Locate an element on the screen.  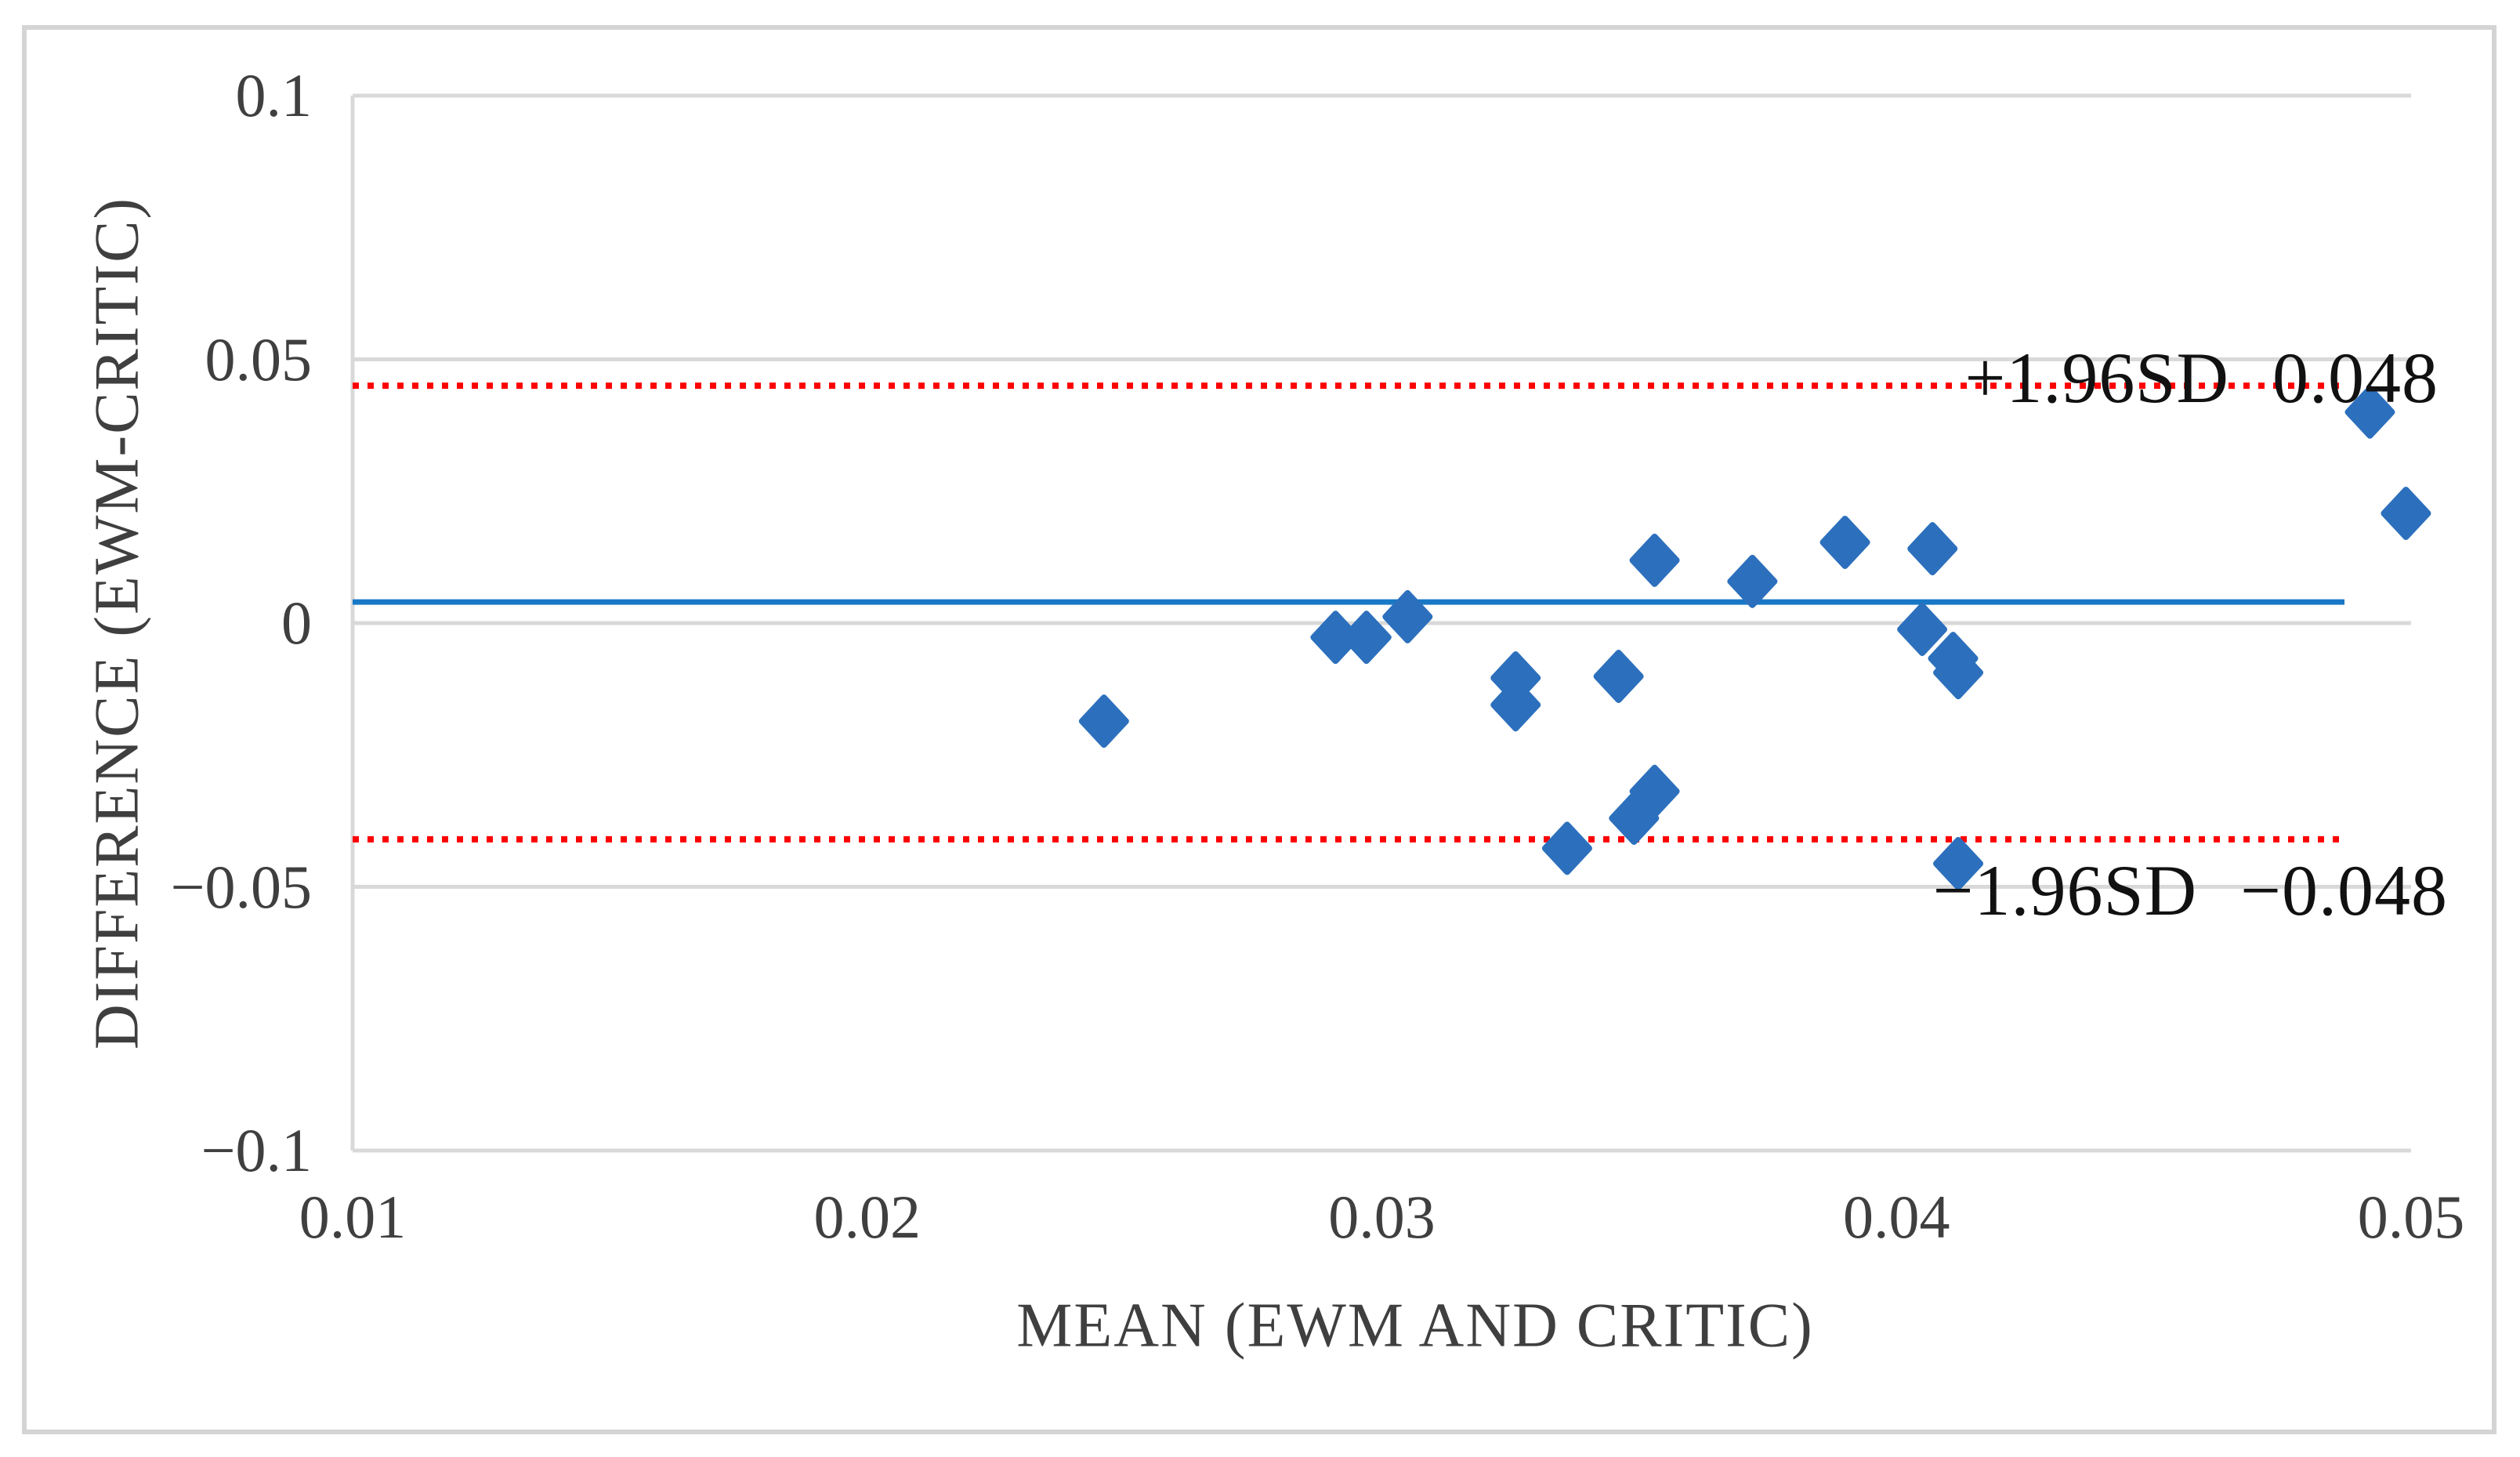
y-axis-tick-label: 0 is located at coordinates (296, 623).